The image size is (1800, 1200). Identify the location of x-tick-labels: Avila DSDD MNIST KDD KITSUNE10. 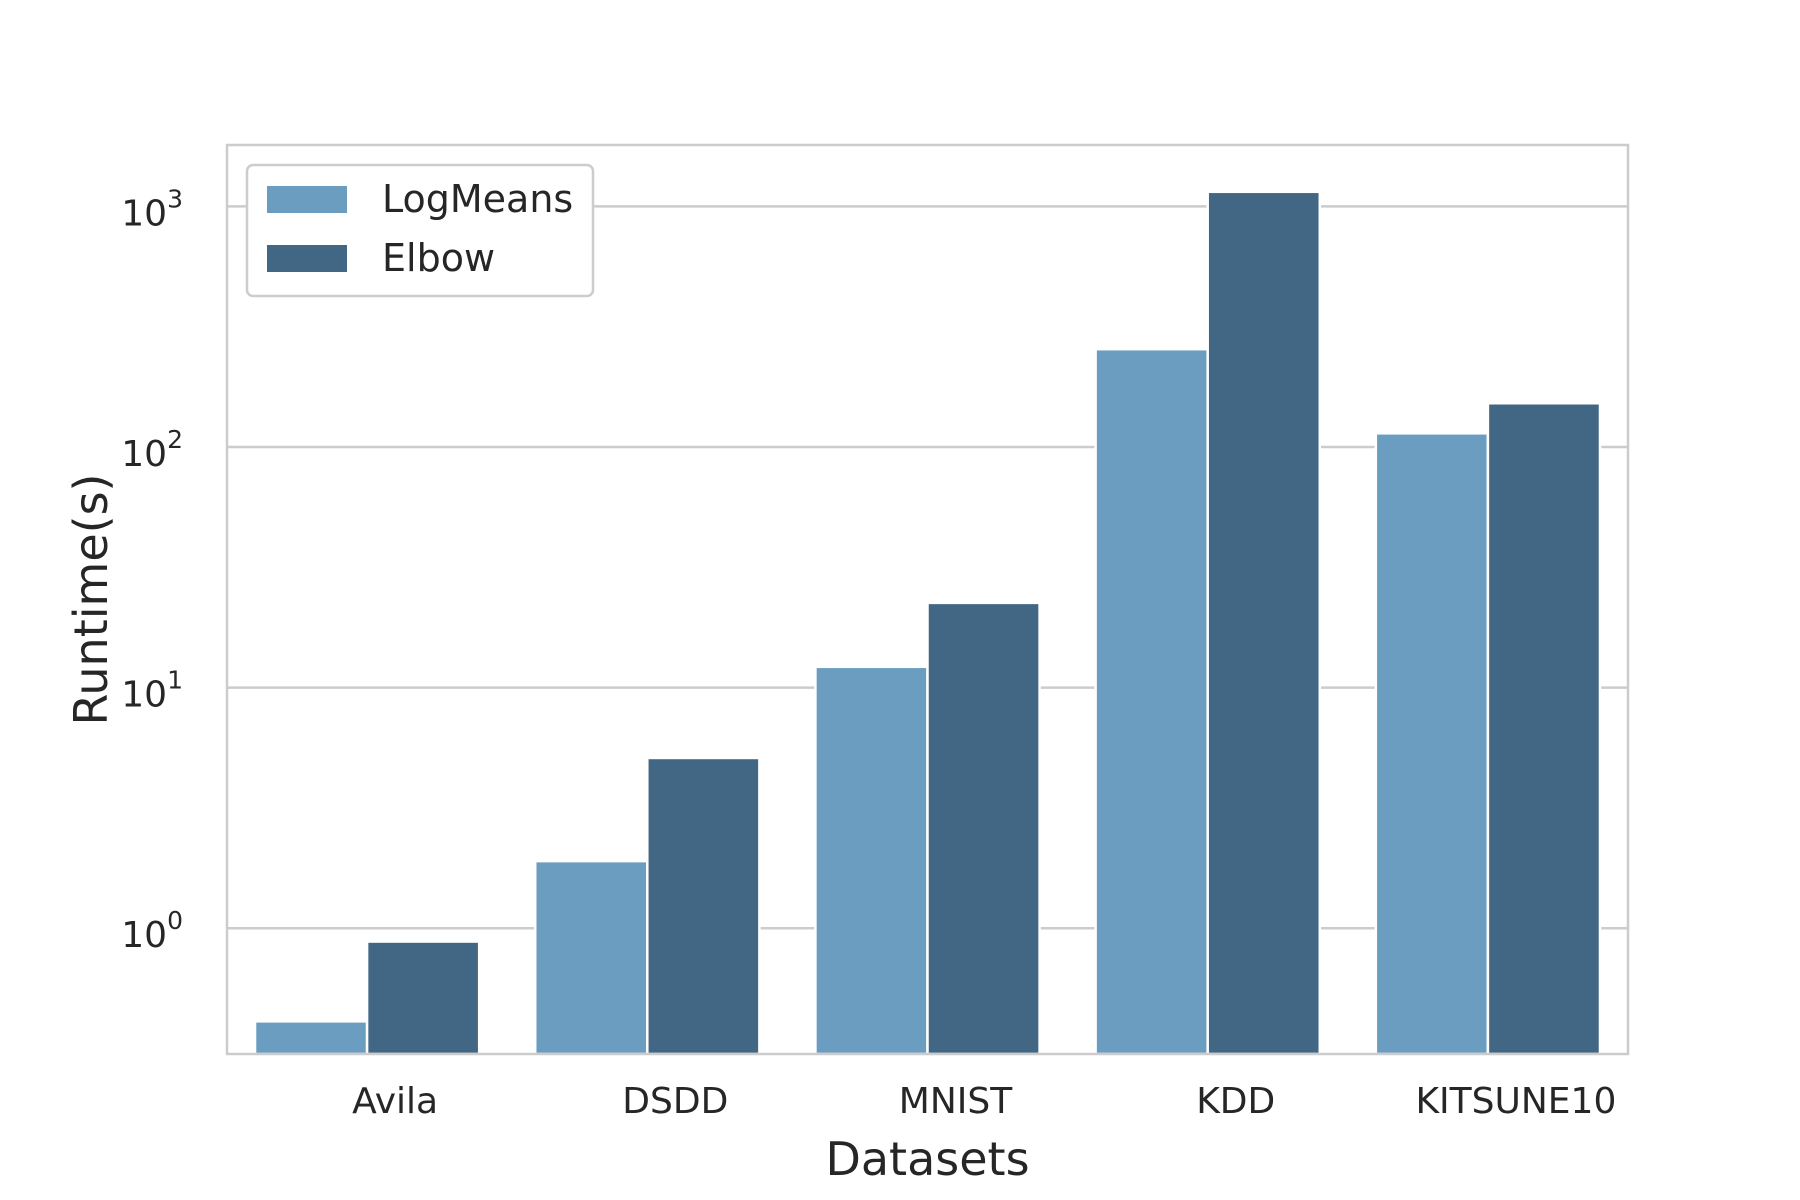
(984, 1101).